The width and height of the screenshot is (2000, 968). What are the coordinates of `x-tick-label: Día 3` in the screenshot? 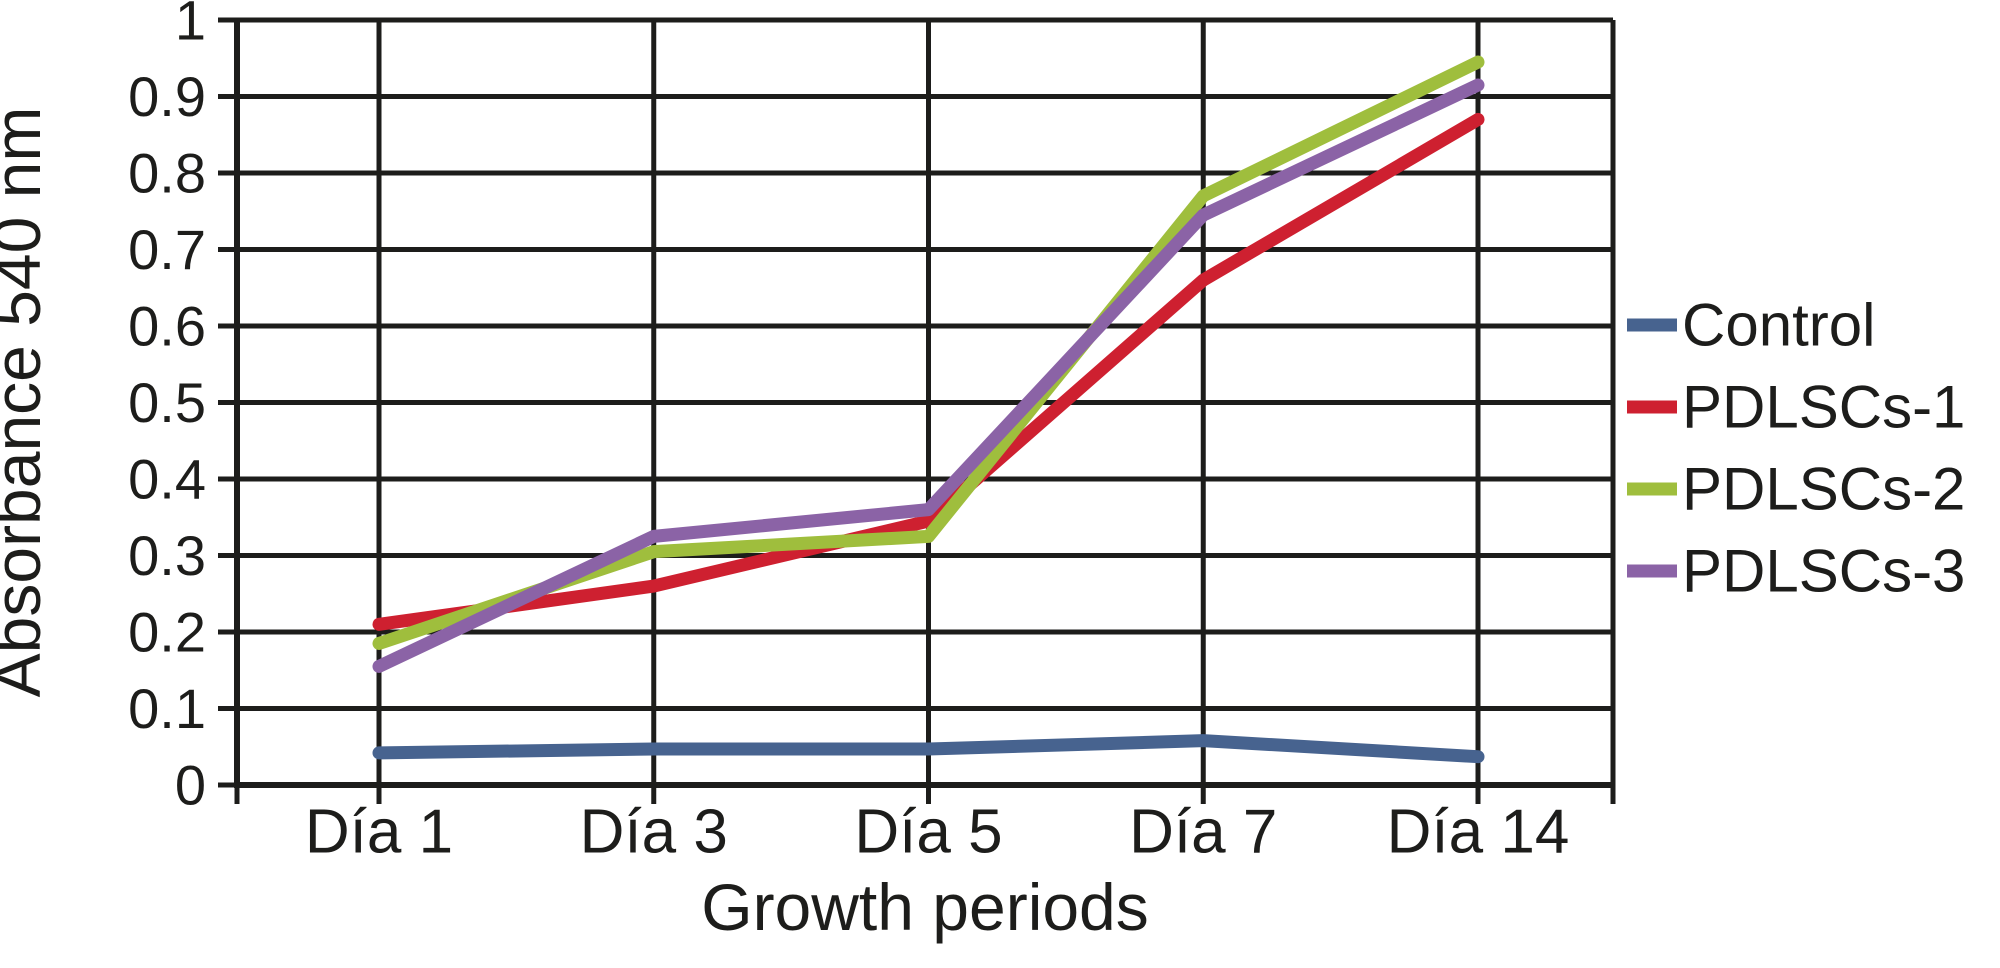 It's located at (654, 832).